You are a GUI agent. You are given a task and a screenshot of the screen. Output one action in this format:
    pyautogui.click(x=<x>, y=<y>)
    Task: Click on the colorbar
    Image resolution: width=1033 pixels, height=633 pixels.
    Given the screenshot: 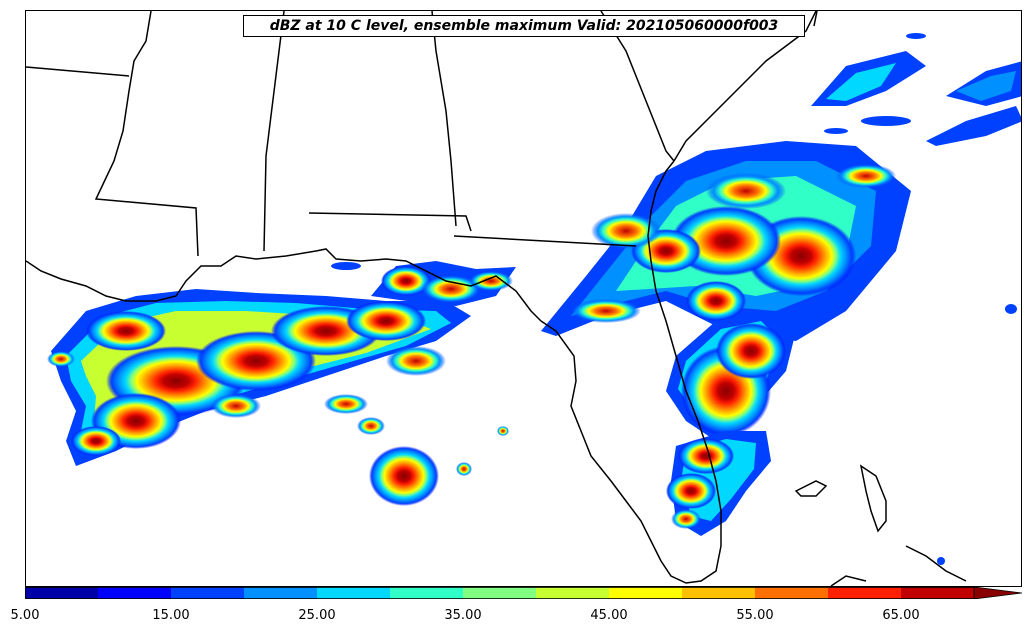 What is the action you would take?
    pyautogui.click(x=523, y=593)
    